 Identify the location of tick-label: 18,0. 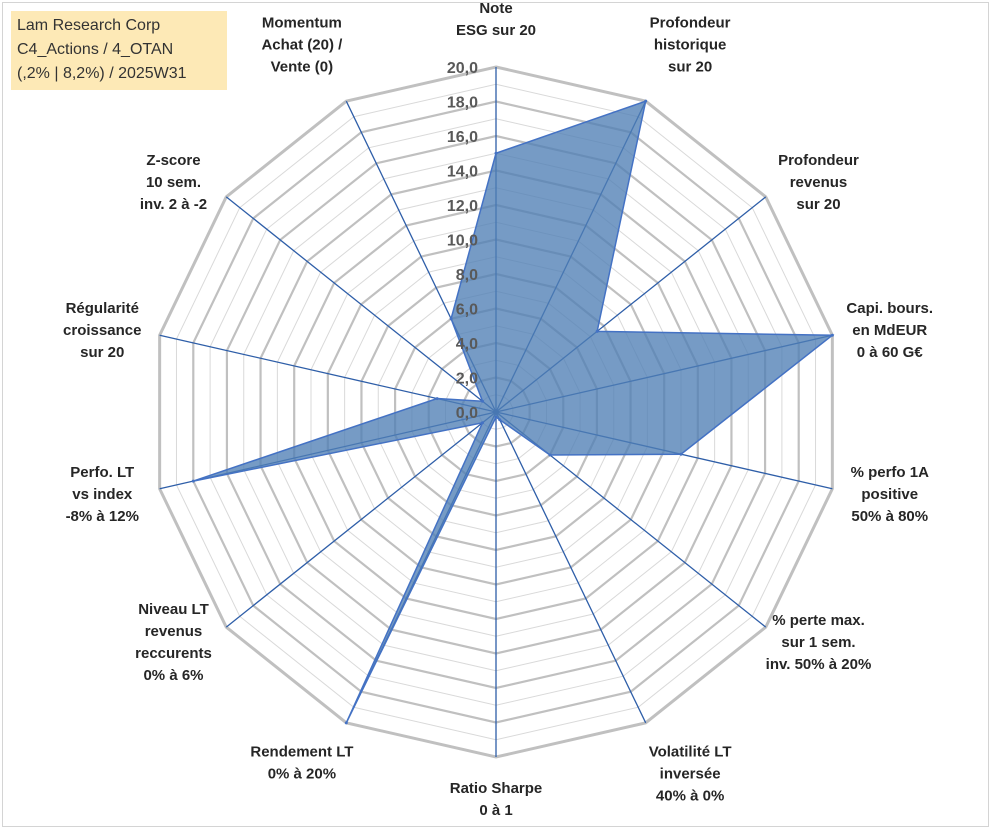
(462, 103).